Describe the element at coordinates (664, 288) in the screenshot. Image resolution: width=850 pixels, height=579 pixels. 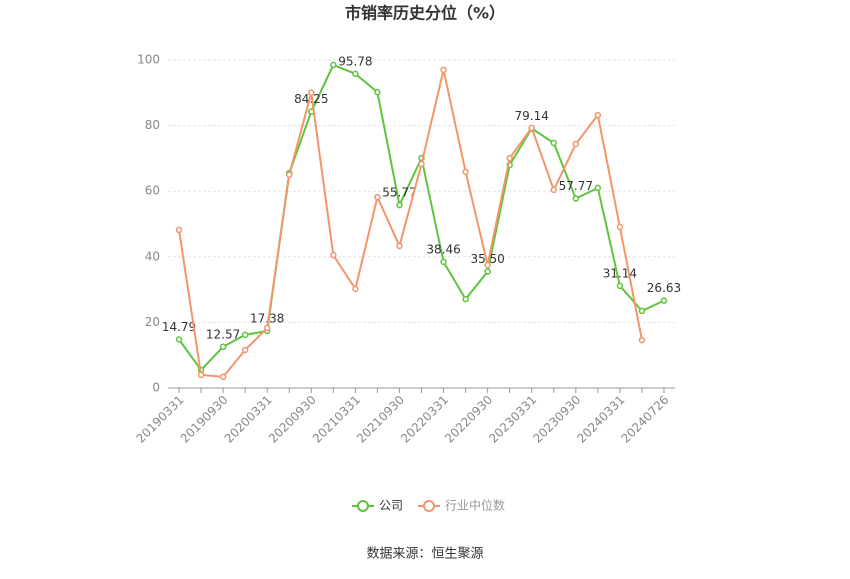
I see `value-label: 26.63` at that location.